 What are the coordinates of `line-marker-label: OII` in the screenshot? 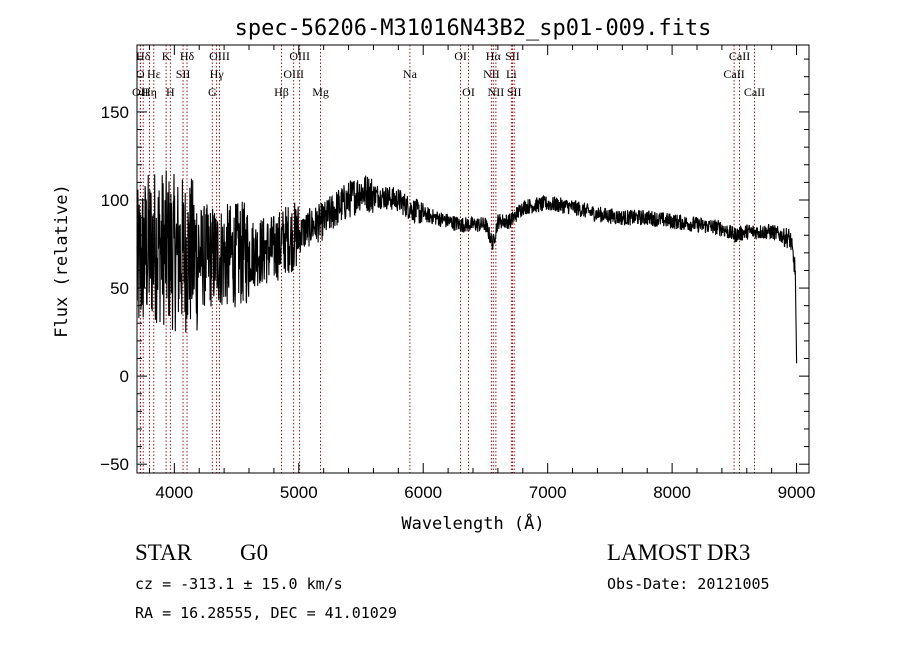 It's located at (140, 92).